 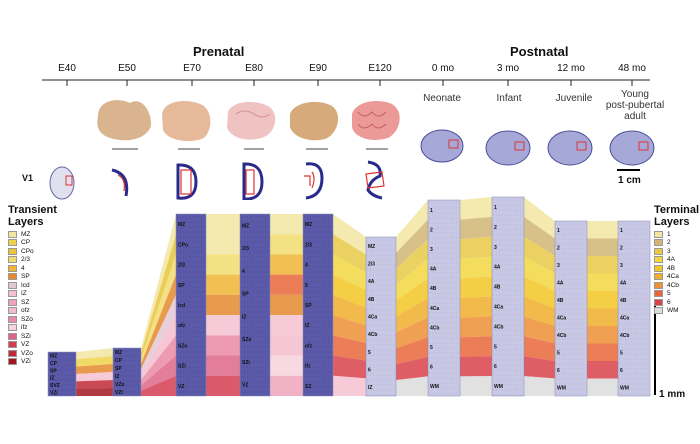 I want to click on slice-layer-label: 2, so click(x=621, y=248).